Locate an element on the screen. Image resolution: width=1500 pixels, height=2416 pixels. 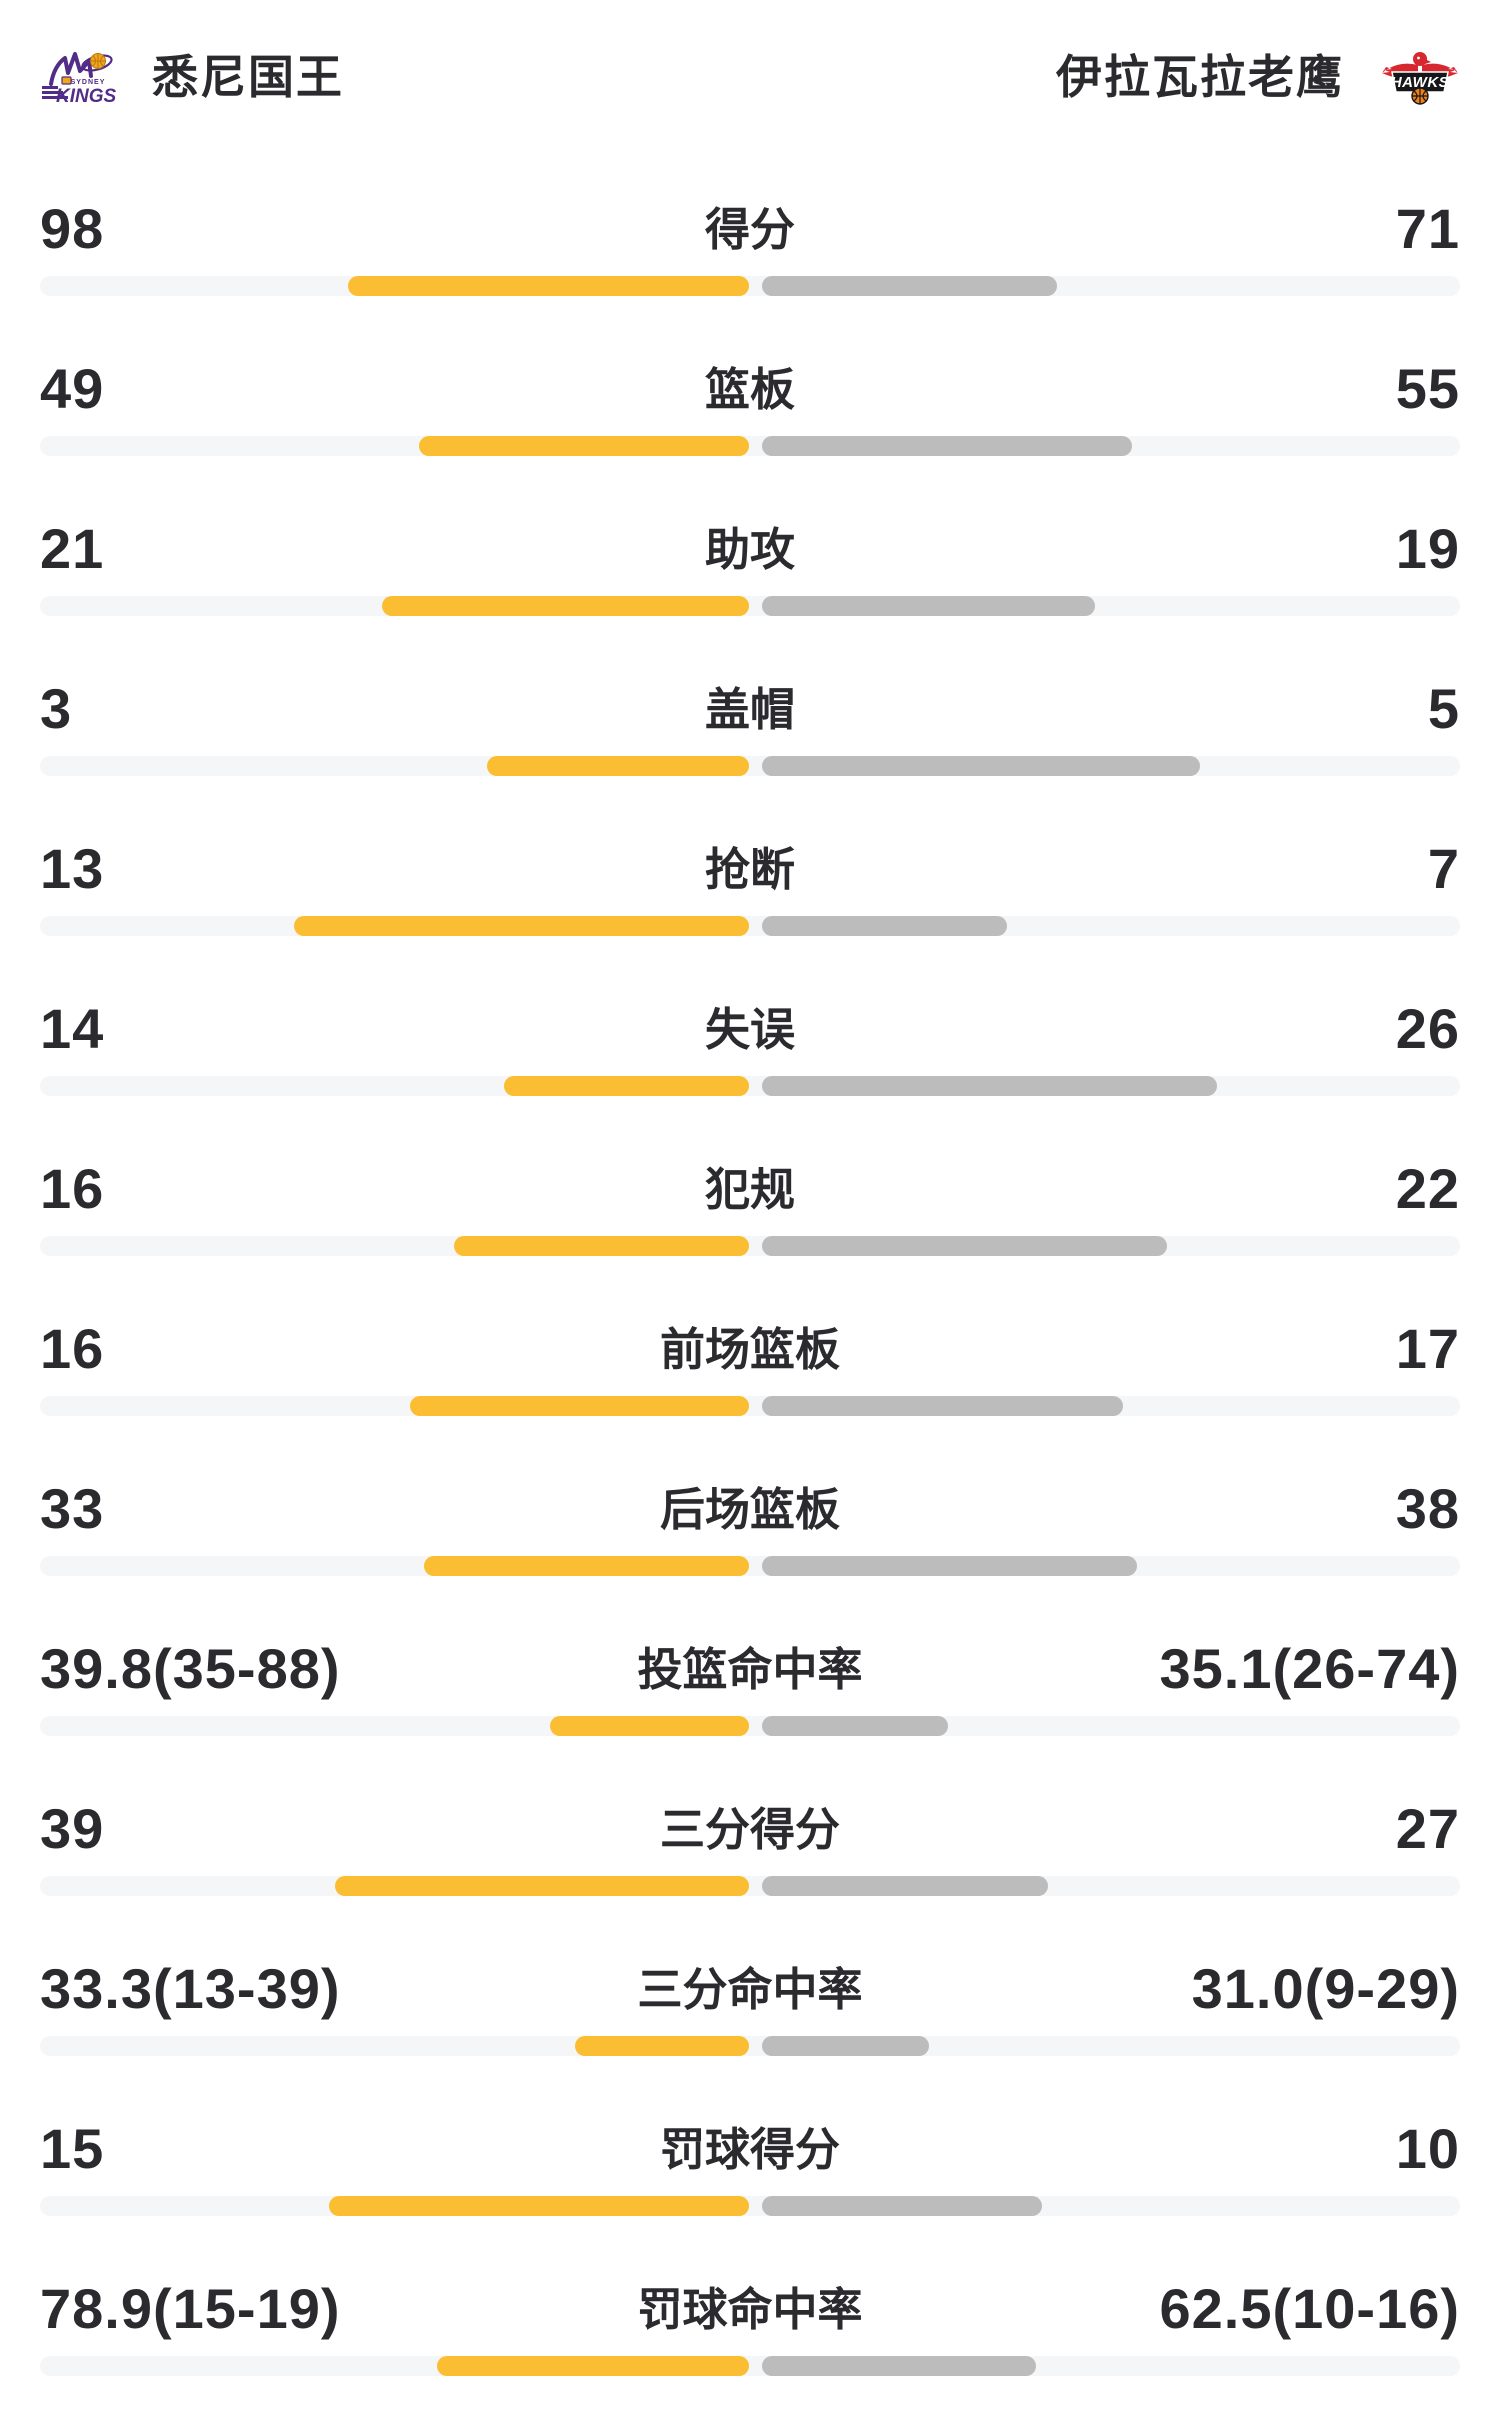
away-team-name: 伊拉瓦拉老鹰 is located at coordinates (1200, 77).